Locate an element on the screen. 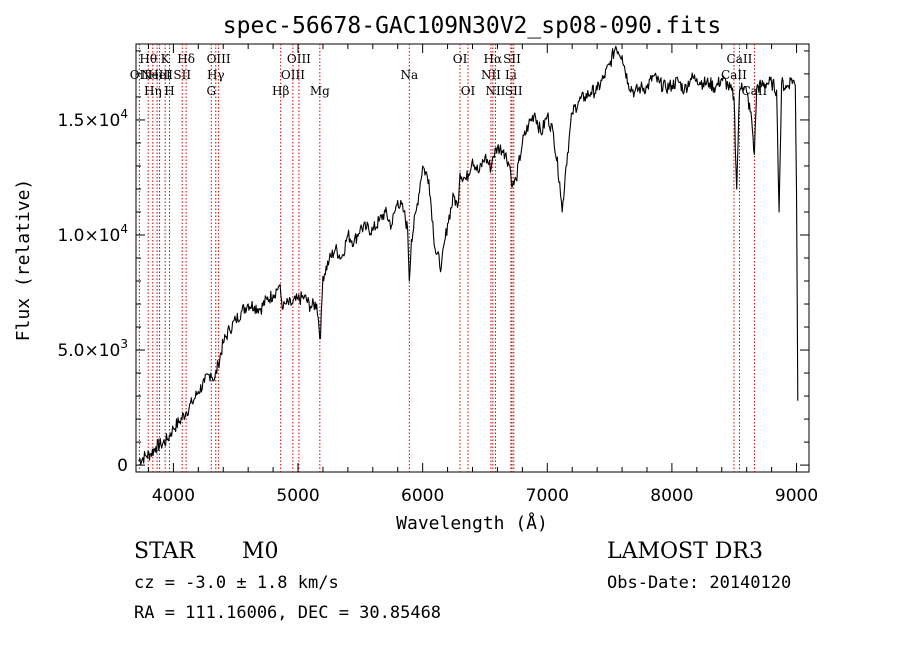 This screenshot has height=649, width=900. emission-line-label: Hθ is located at coordinates (148, 59).